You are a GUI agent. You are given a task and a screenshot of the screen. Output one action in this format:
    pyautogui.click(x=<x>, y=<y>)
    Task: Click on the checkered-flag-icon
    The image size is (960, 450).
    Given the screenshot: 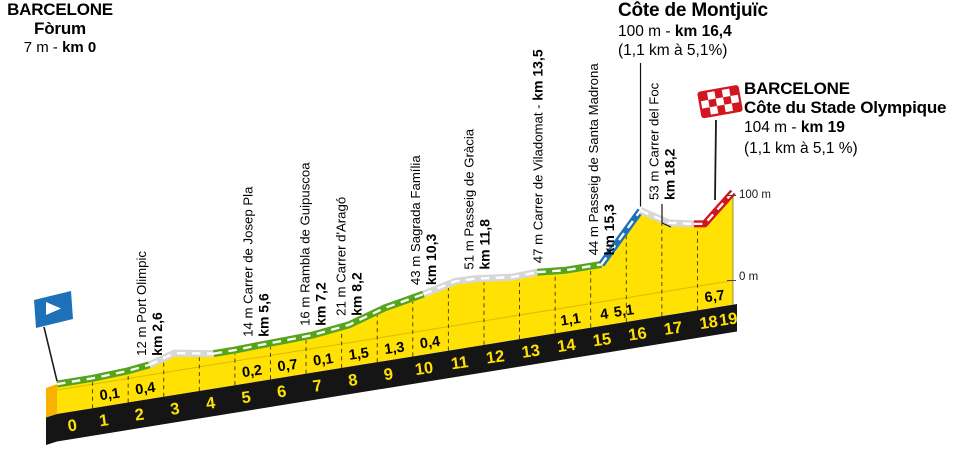 What is the action you would take?
    pyautogui.click(x=720, y=102)
    